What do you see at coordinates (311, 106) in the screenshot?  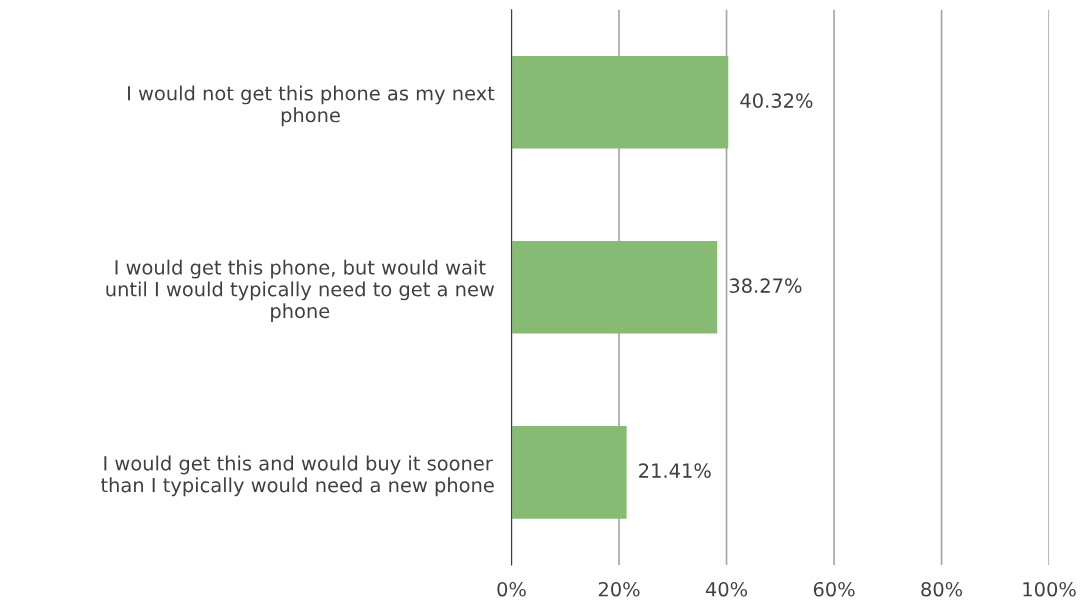 I see `y-tick-label: I would not get this phone as my next phone` at bounding box center [311, 106].